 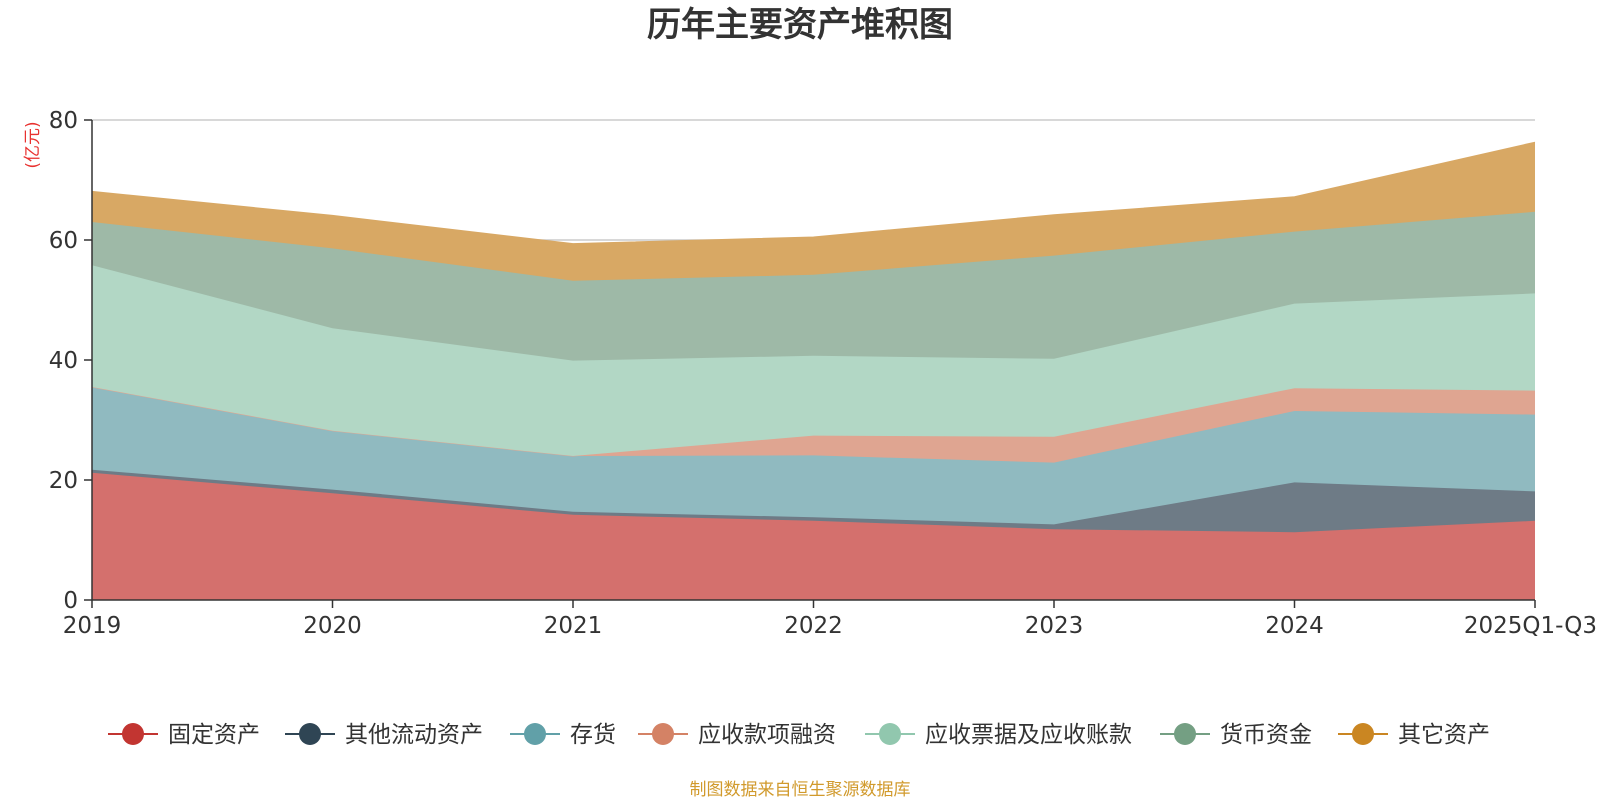 What do you see at coordinates (70, 601) in the screenshot?
I see `y-tick-label: 0` at bounding box center [70, 601].